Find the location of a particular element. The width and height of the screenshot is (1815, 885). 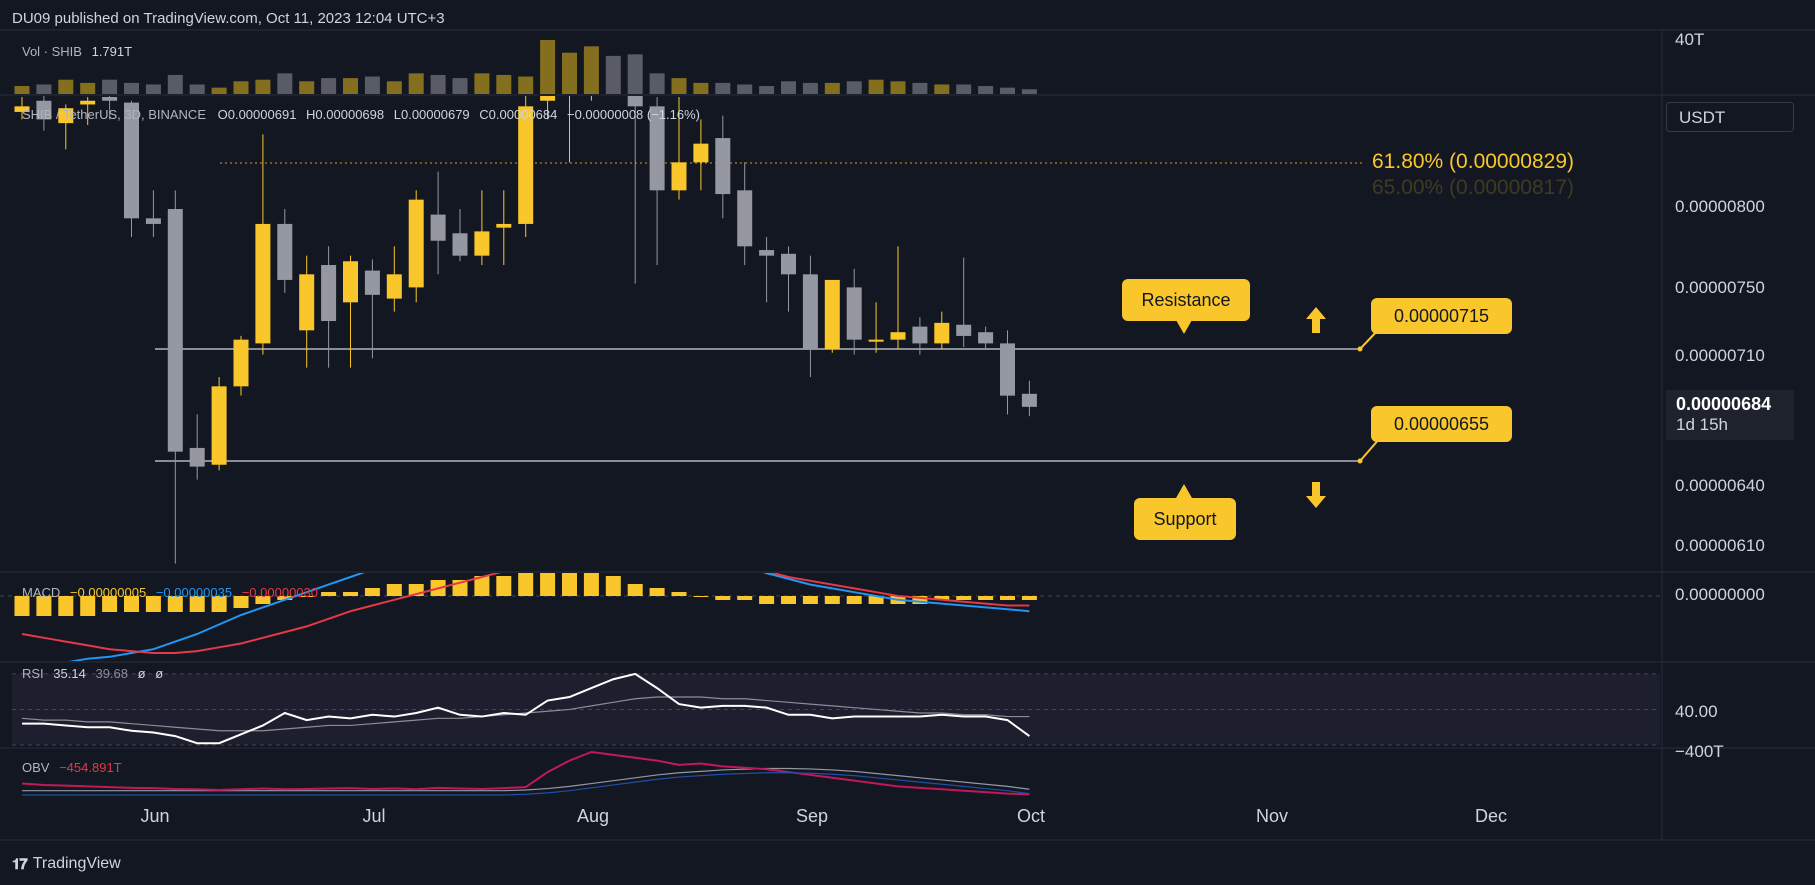

support-price-callout: 0.00000655 is located at coordinates (1441, 424).